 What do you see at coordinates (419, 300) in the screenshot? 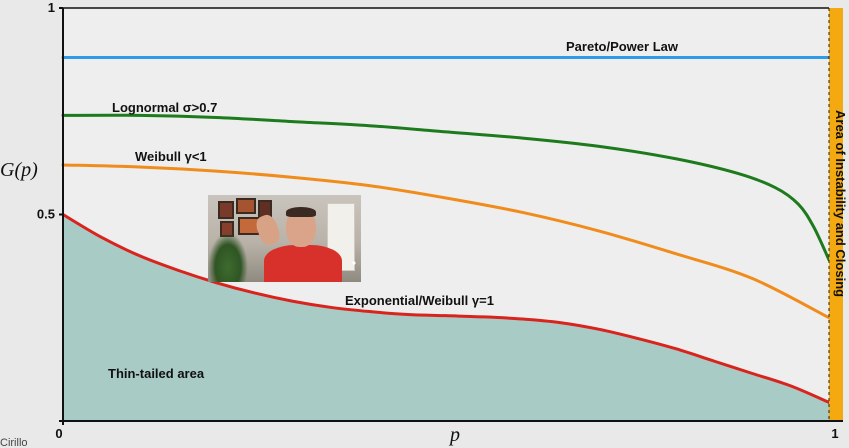
I see `series-label-exponential: Exponential/Weibull γ=1` at bounding box center [419, 300].